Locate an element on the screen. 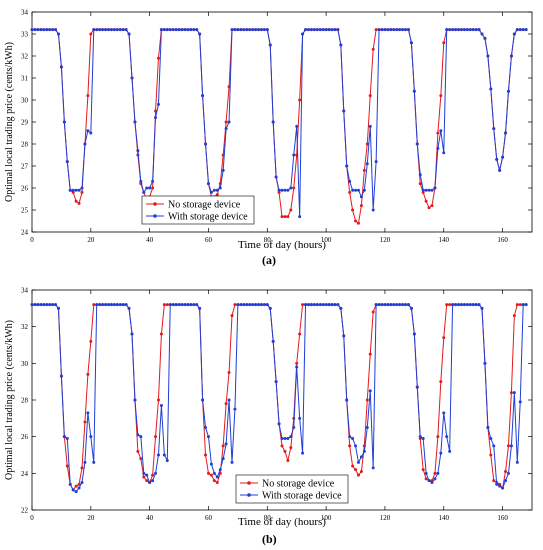 The height and width of the screenshot is (550, 543). x-tick-label: 80 is located at coordinates (268, 518).